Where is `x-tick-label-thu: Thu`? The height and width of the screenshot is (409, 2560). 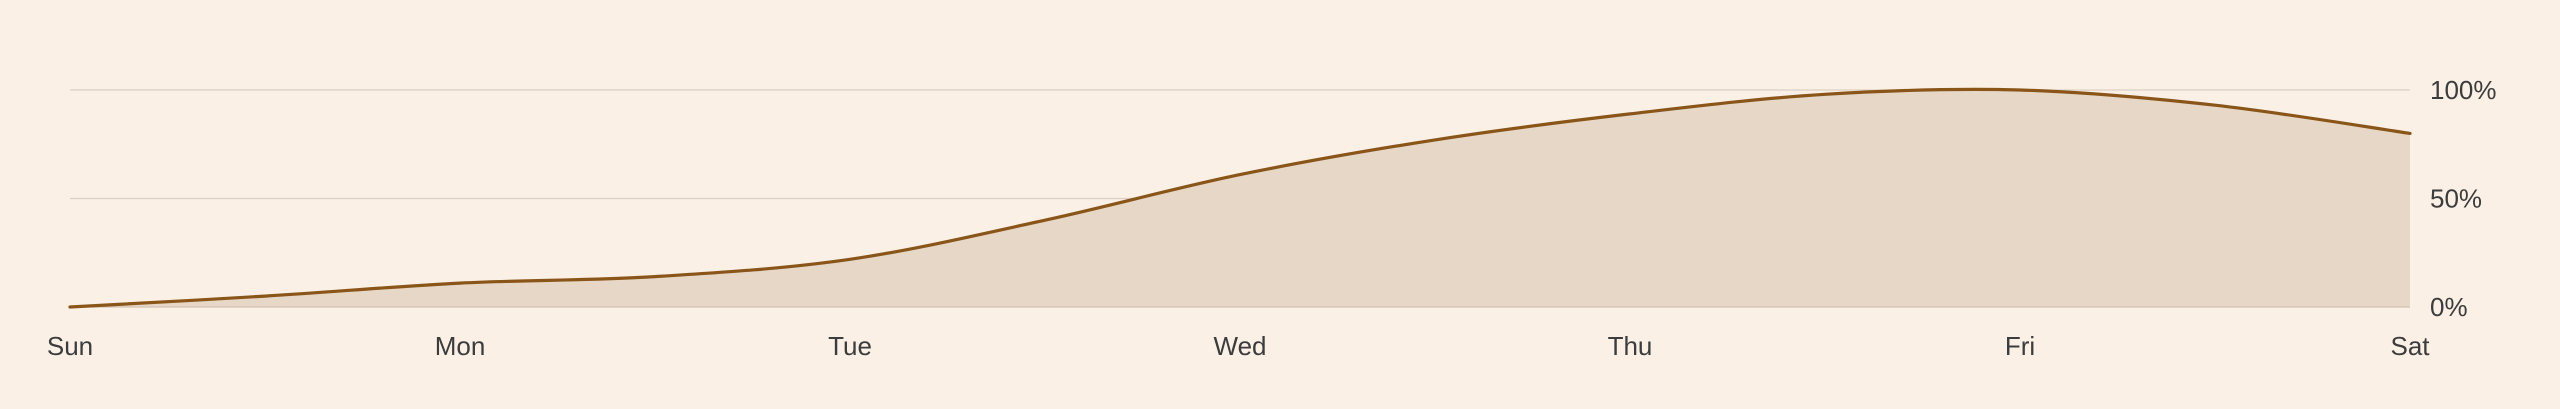 x-tick-label-thu: Thu is located at coordinates (1630, 346).